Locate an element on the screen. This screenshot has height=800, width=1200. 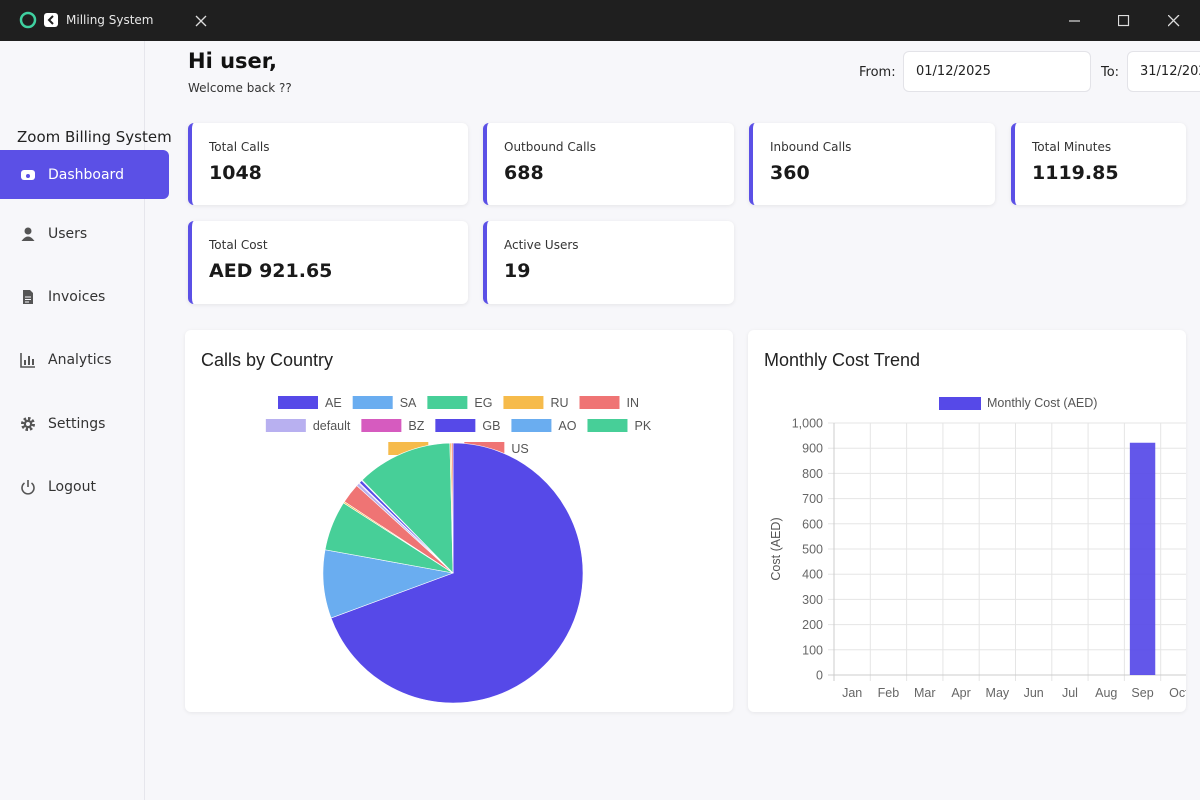
bar is located at coordinates (1142, 558).